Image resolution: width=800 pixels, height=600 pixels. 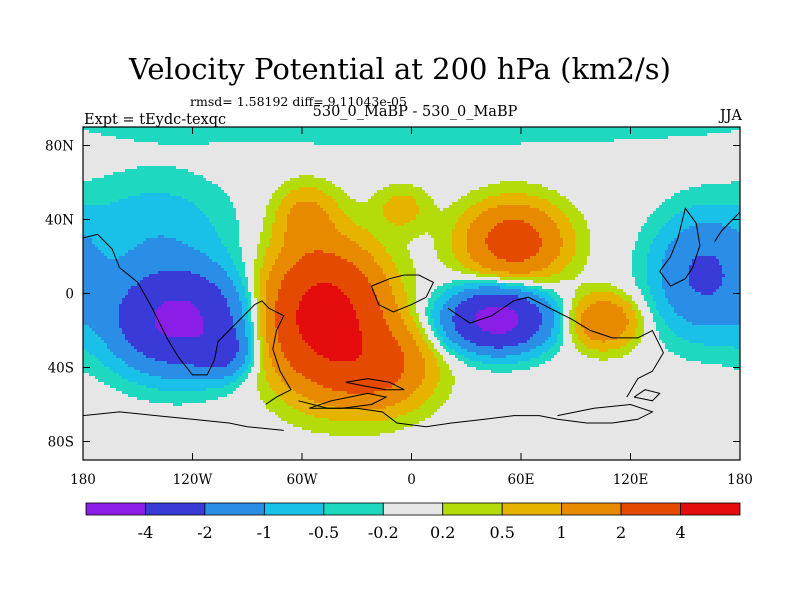 What do you see at coordinates (727, 226) in the screenshot?
I see `coastline` at bounding box center [727, 226].